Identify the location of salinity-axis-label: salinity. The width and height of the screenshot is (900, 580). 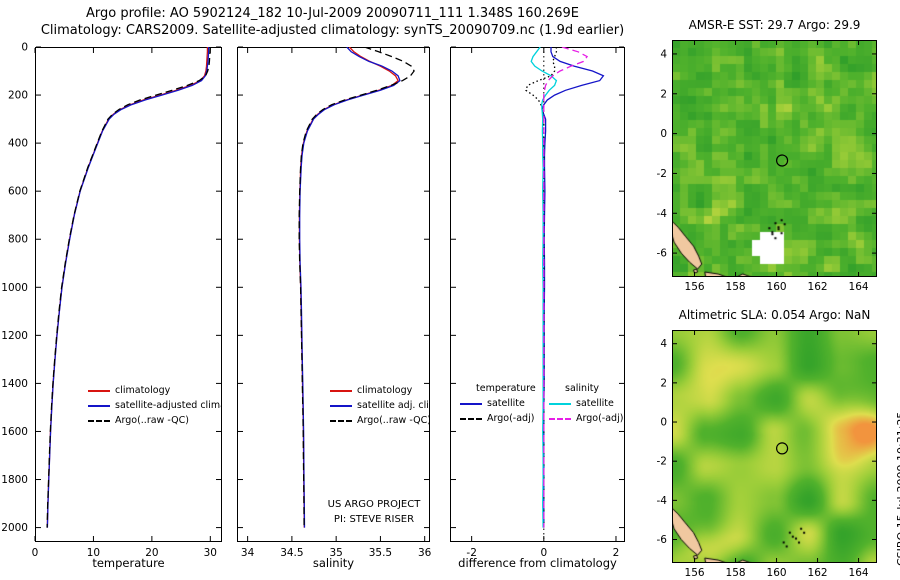
(333, 563).